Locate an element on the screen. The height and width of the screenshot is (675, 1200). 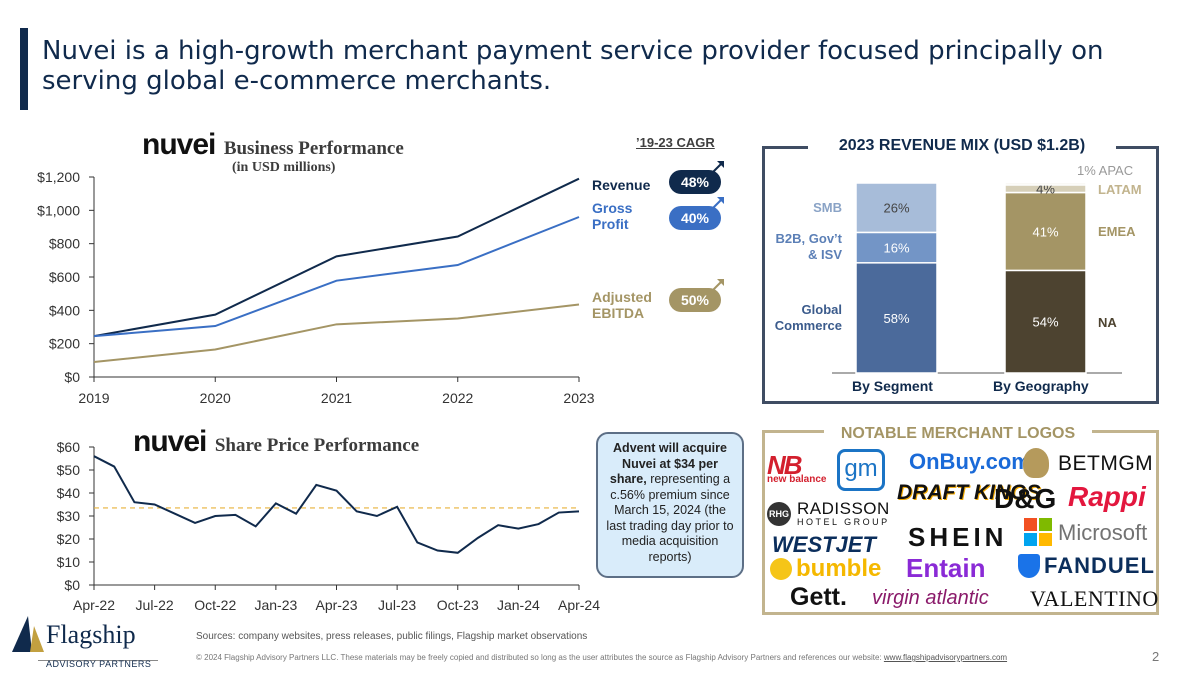
mix-segment-b-b-gov-t-isv is located at coordinates (896, 247).